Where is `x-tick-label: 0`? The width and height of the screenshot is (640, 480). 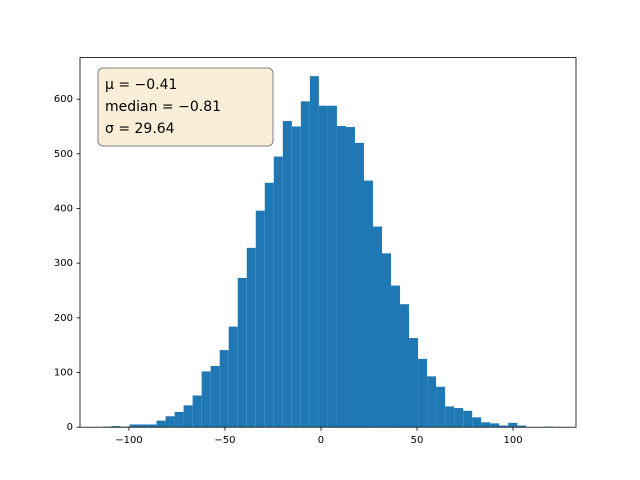
x-tick-label: 0 is located at coordinates (321, 440).